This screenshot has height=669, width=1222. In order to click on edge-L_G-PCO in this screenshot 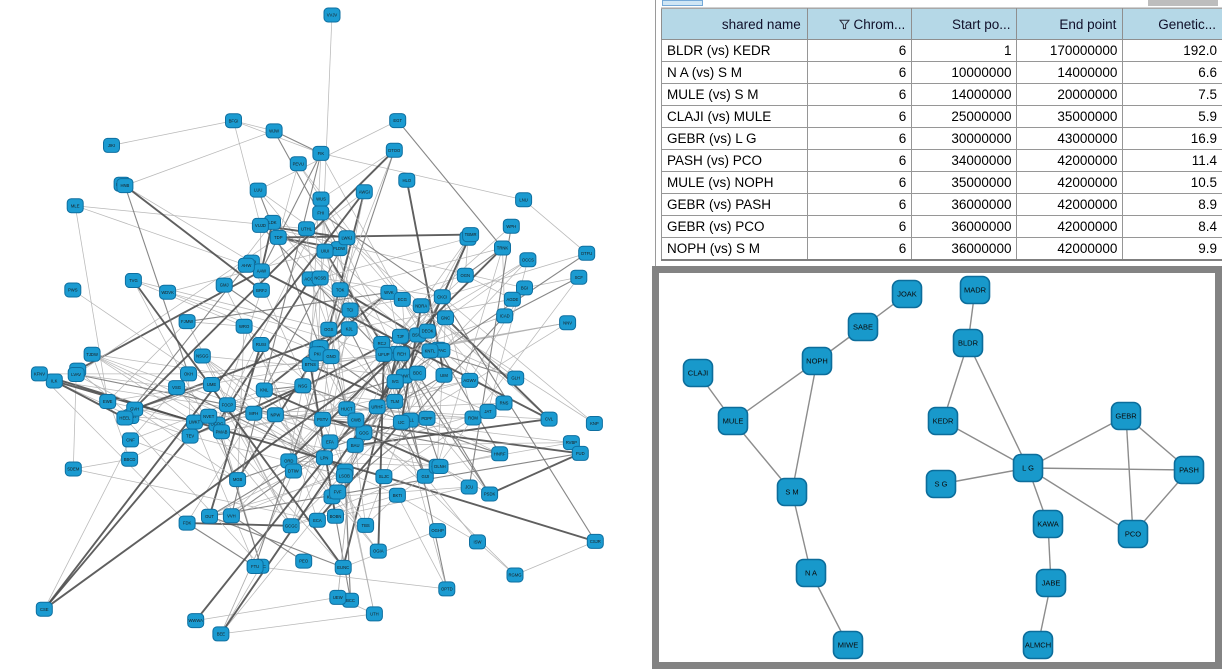, I will do `click(1080, 501)`.